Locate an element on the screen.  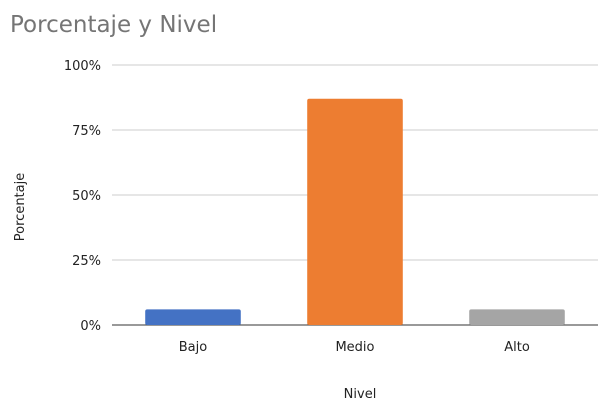
bar-bajo is located at coordinates (193, 317).